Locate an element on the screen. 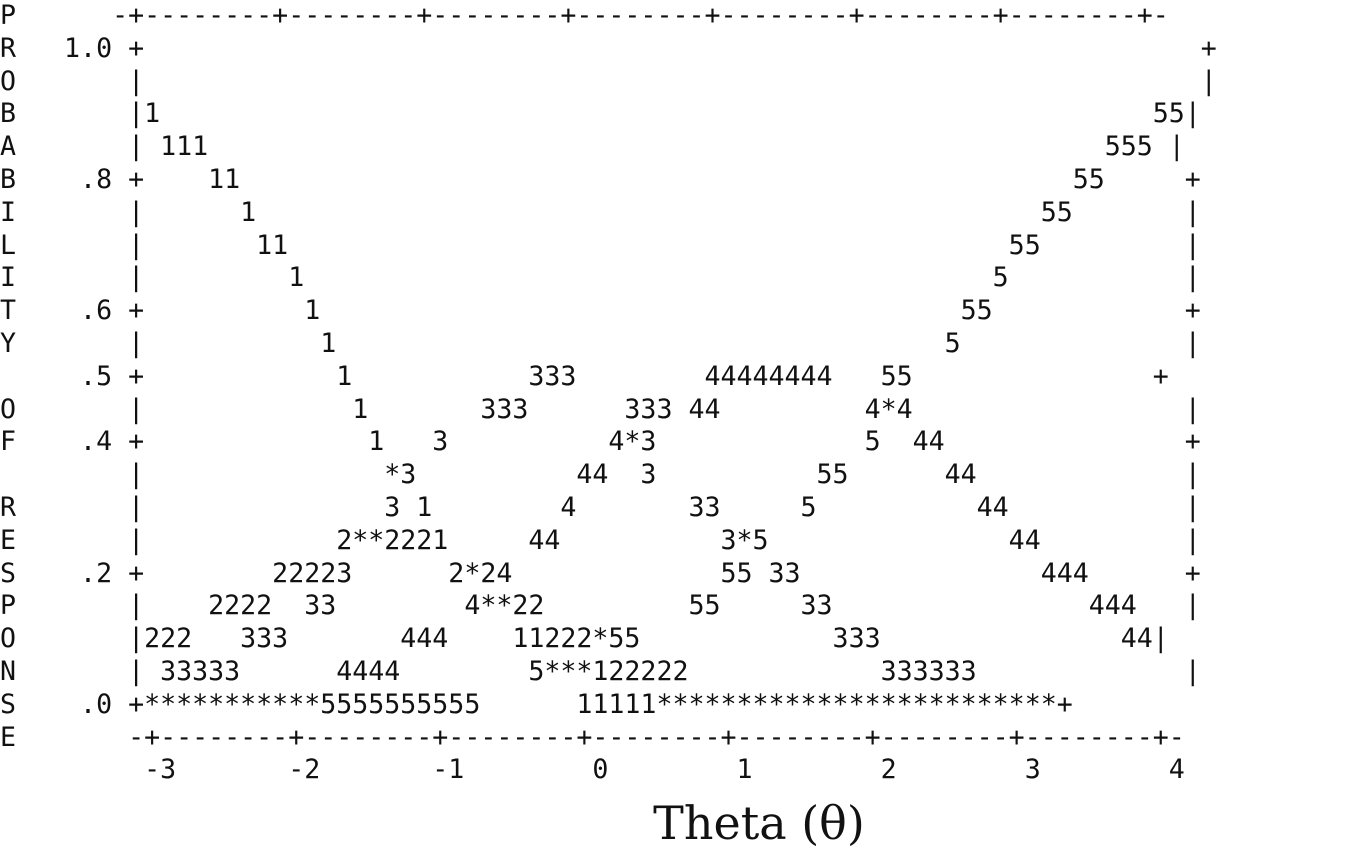  plot-line: T .6 + 1 55 + is located at coordinates (600, 311).